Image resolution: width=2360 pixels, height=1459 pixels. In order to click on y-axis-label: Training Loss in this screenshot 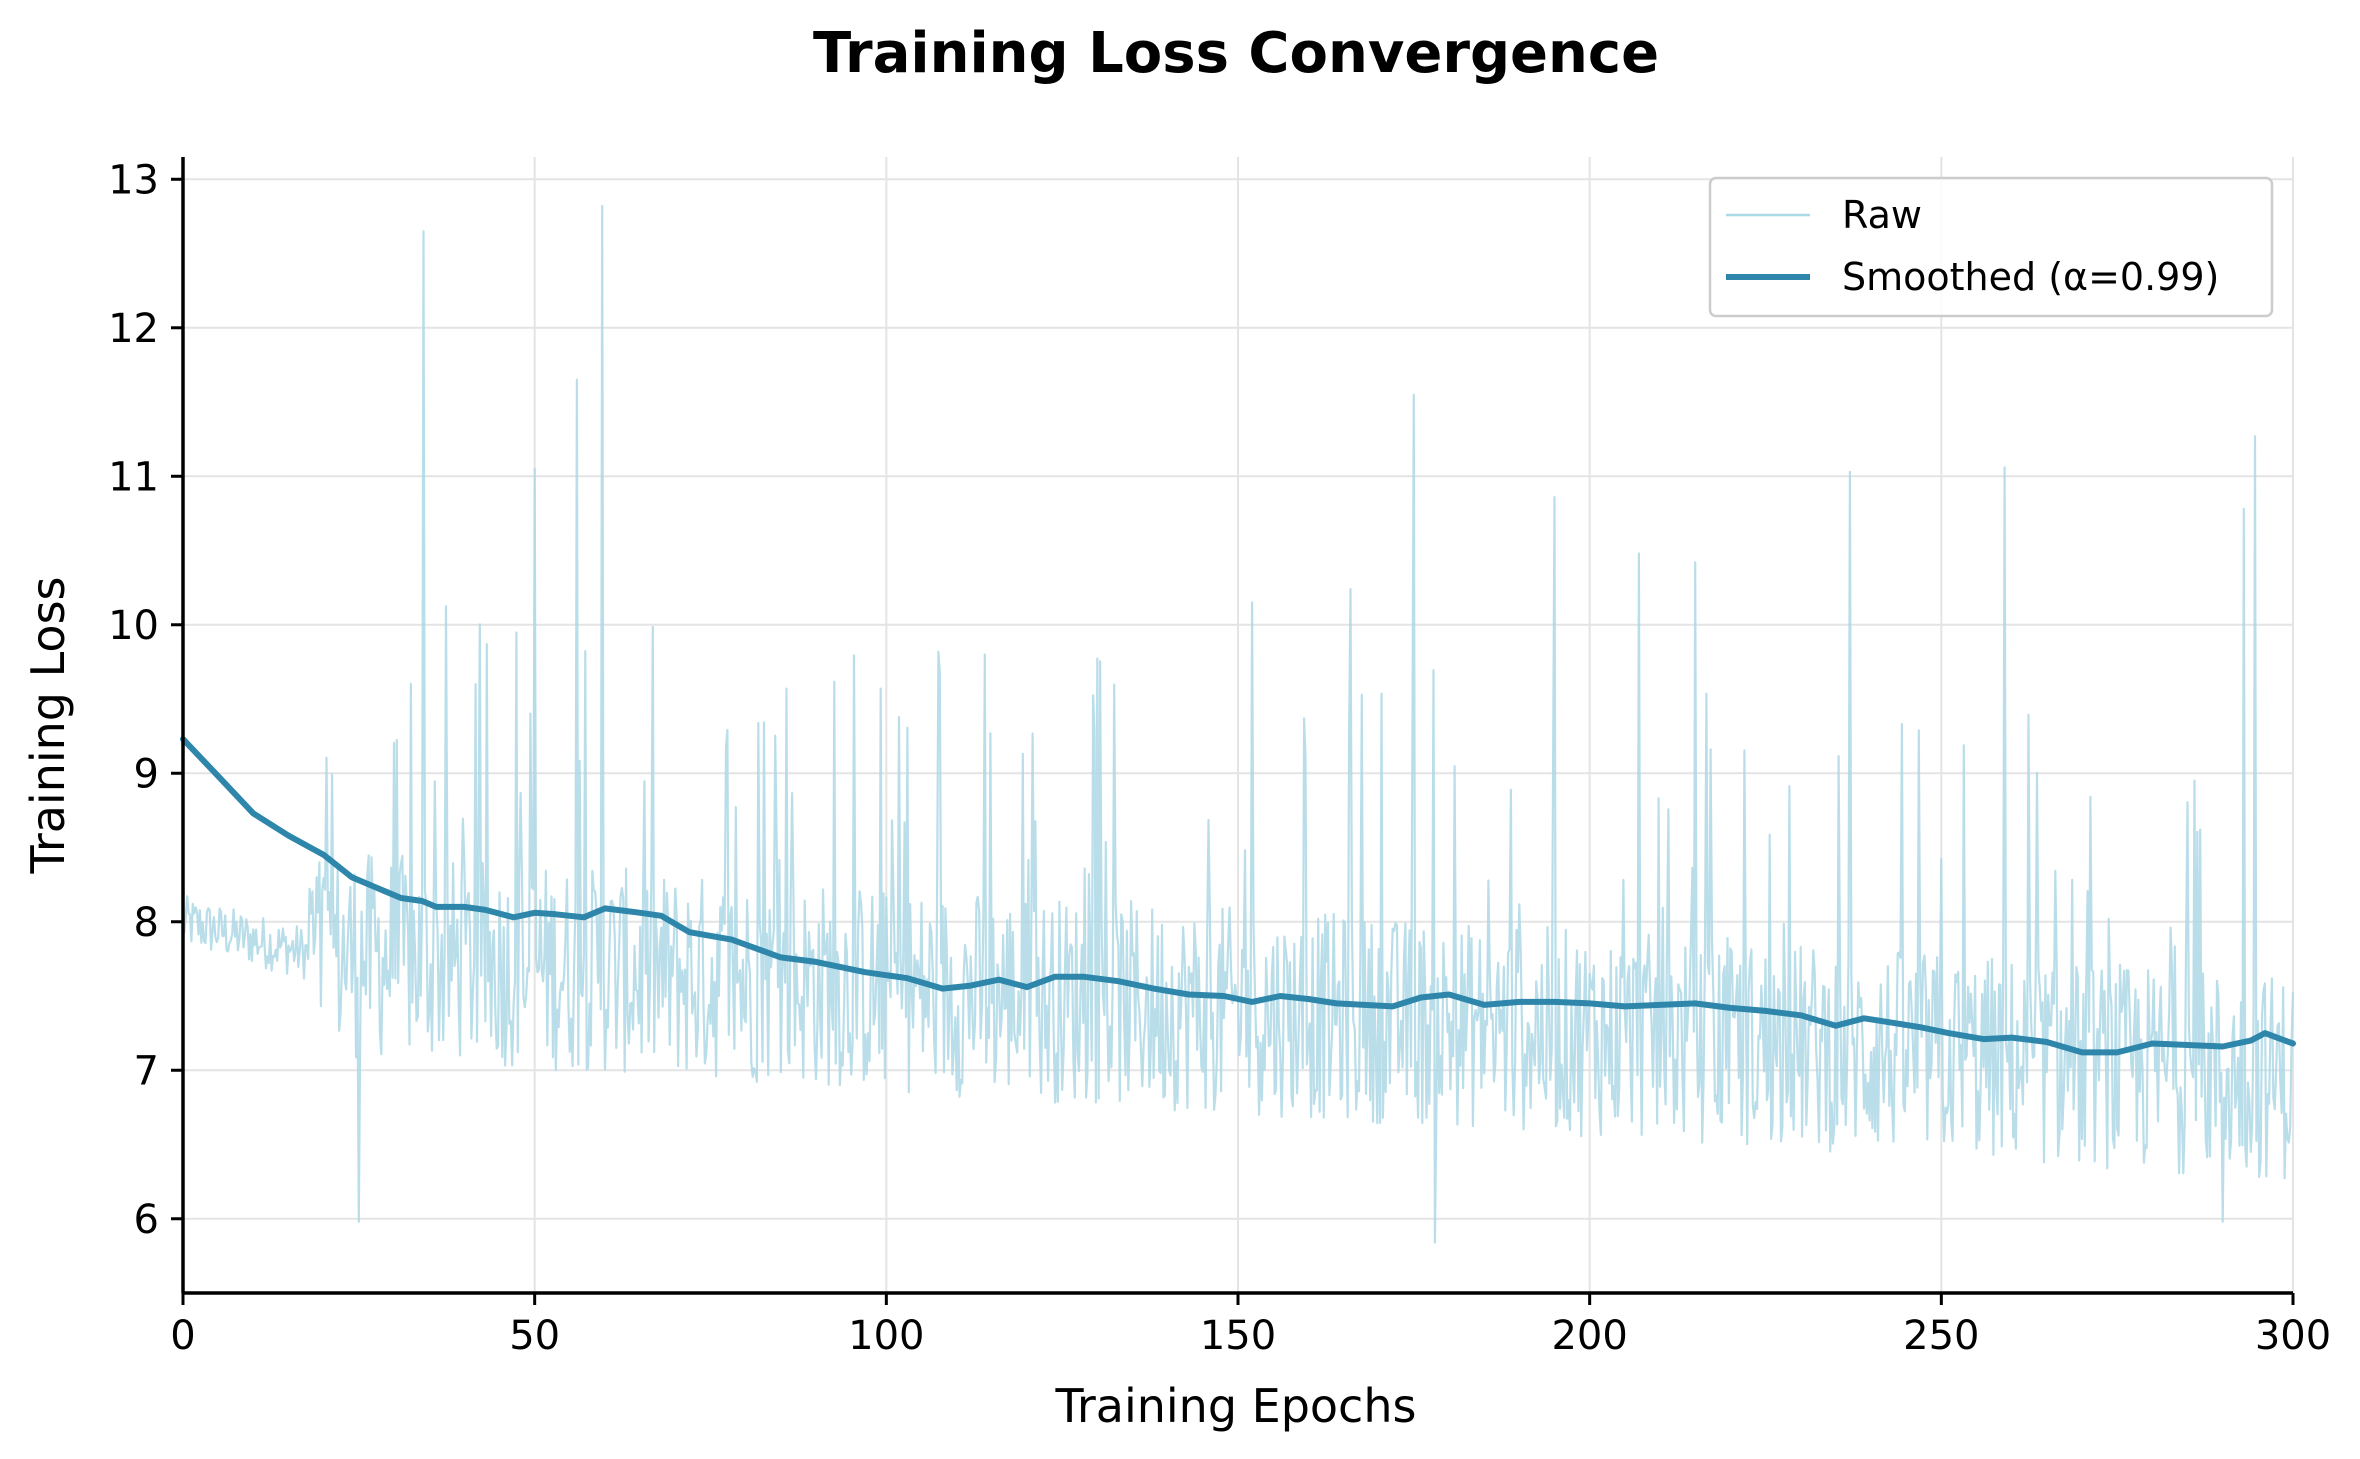, I will do `click(48, 725)`.